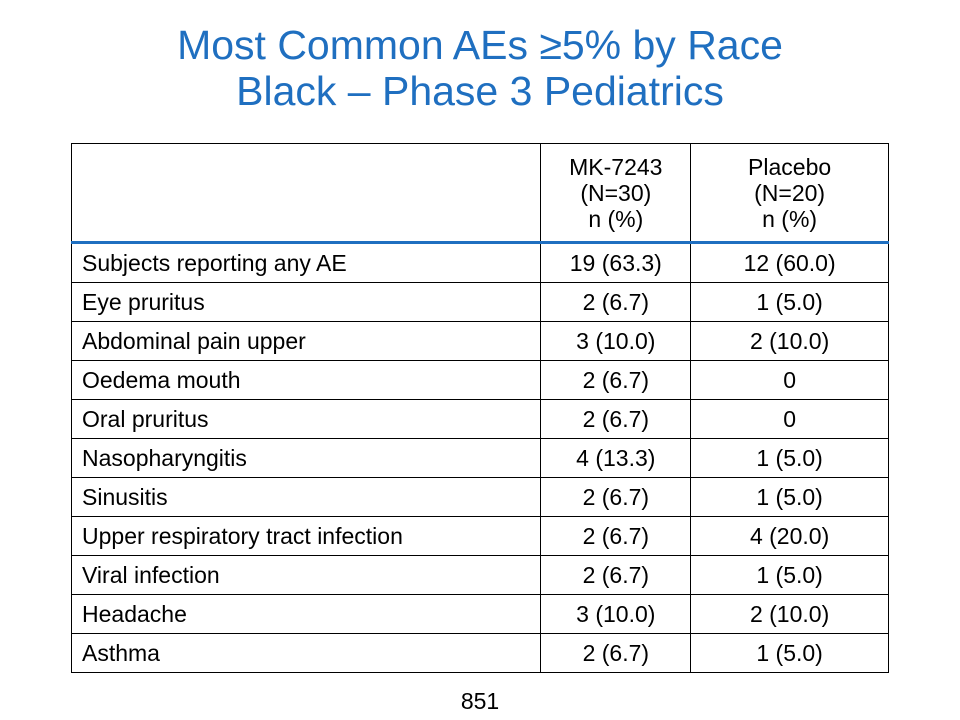 This screenshot has width=960, height=720. I want to click on header-mk7243-unit: n (%), so click(616, 218).